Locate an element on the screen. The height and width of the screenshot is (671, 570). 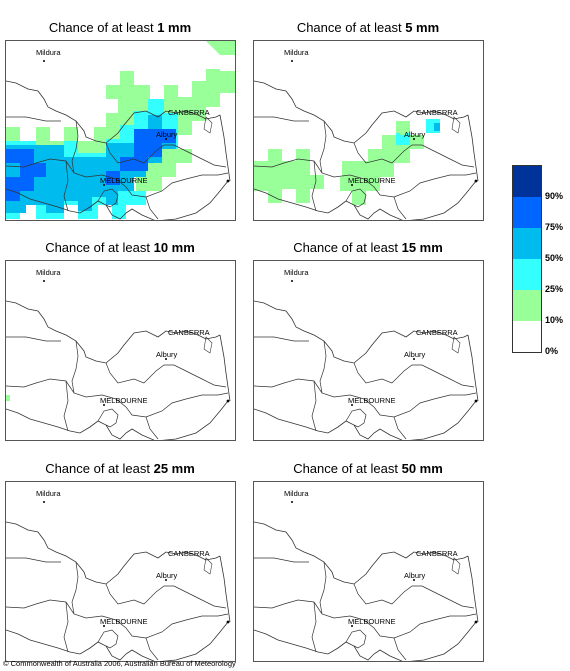
legend-label-50: 50% is located at coordinates (554, 258).